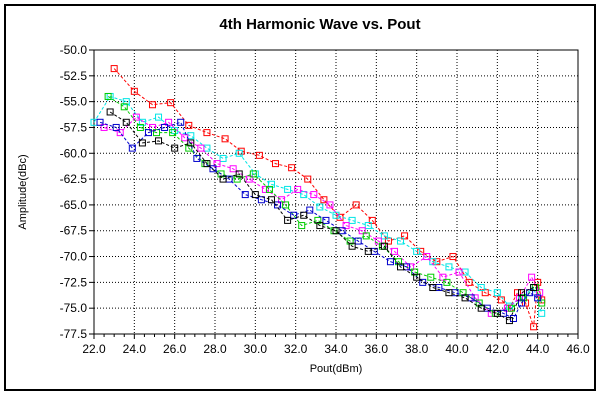 This screenshot has width=602, height=397. I want to click on y-tick-label: -65.0, so click(74, 205).